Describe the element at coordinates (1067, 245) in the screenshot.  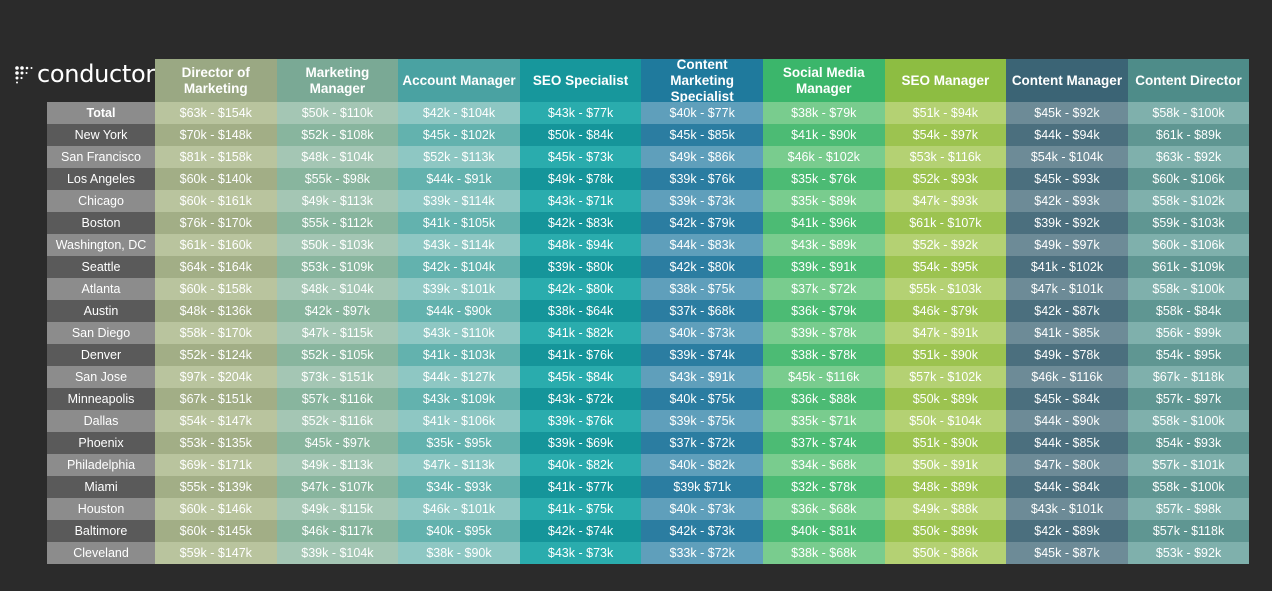
I see `salary-cell: $49k - $97k` at that location.